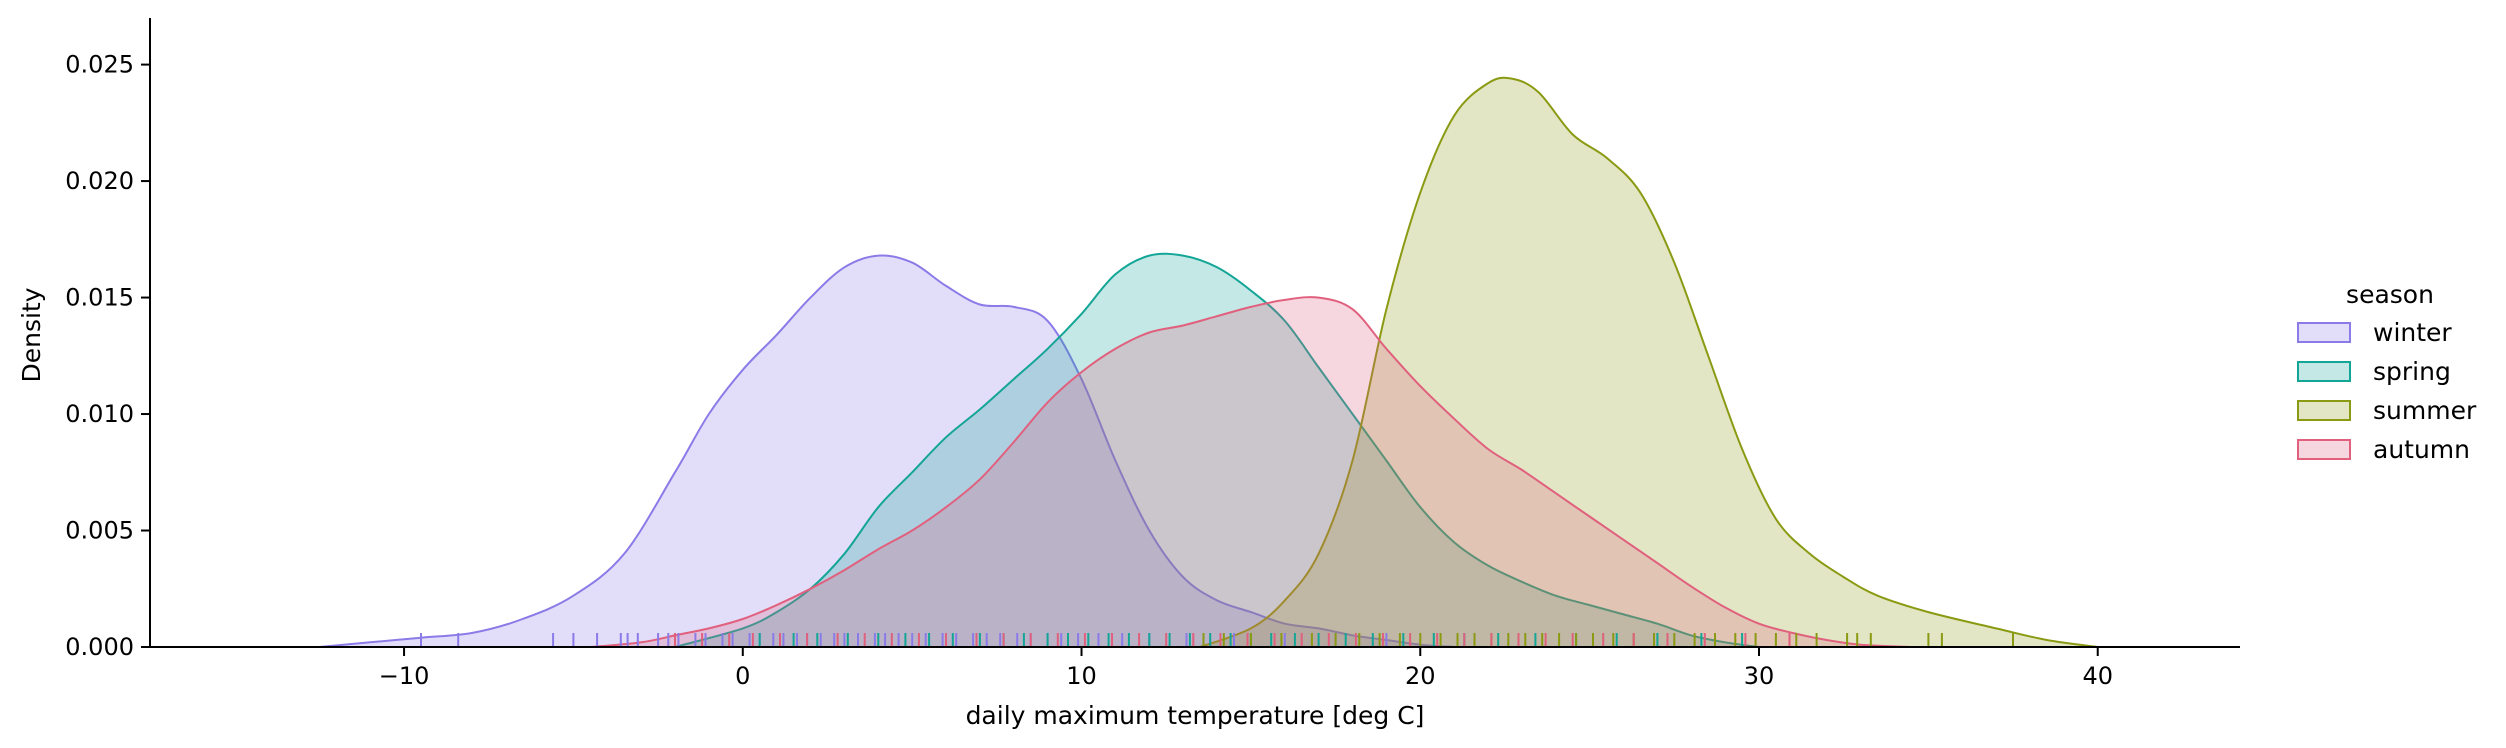  Describe the element at coordinates (404, 676) in the screenshot. I see `x-tick-label: −10` at that location.